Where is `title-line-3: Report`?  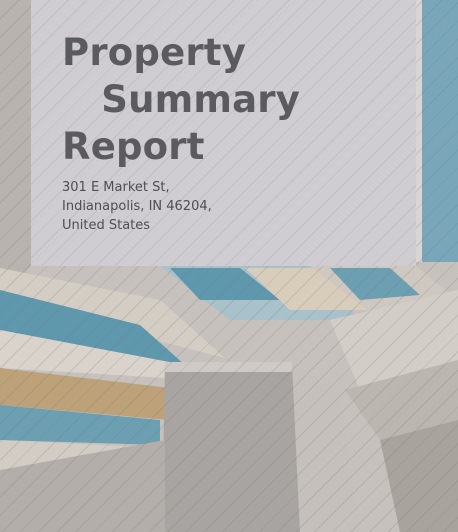
title-line-3: Report is located at coordinates (133, 146).